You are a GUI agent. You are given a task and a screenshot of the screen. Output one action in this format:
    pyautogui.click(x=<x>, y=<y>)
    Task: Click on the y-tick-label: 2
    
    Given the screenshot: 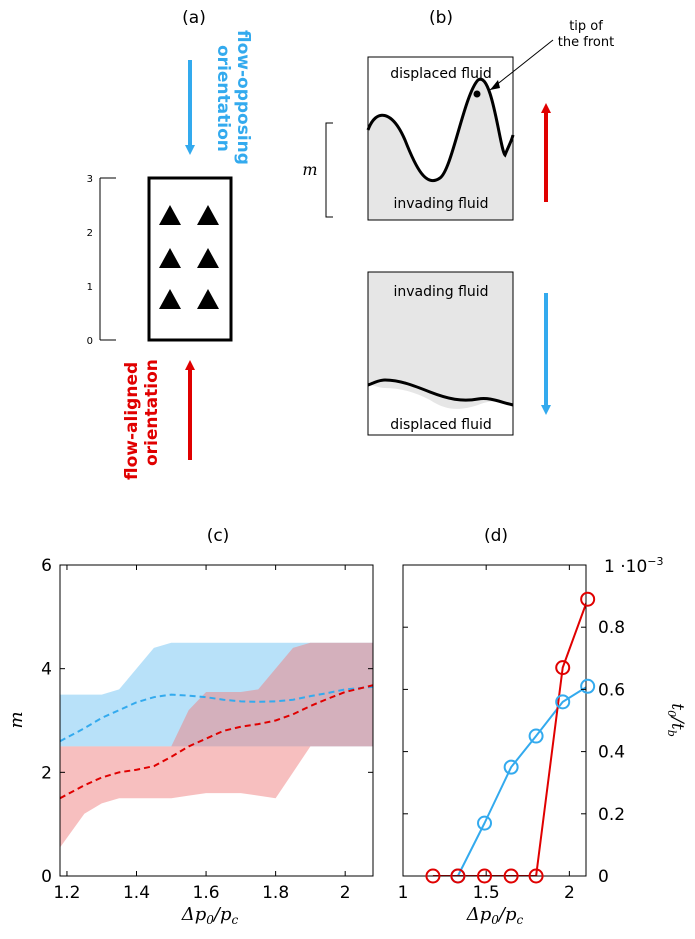 What is the action you would take?
    pyautogui.click(x=46, y=773)
    